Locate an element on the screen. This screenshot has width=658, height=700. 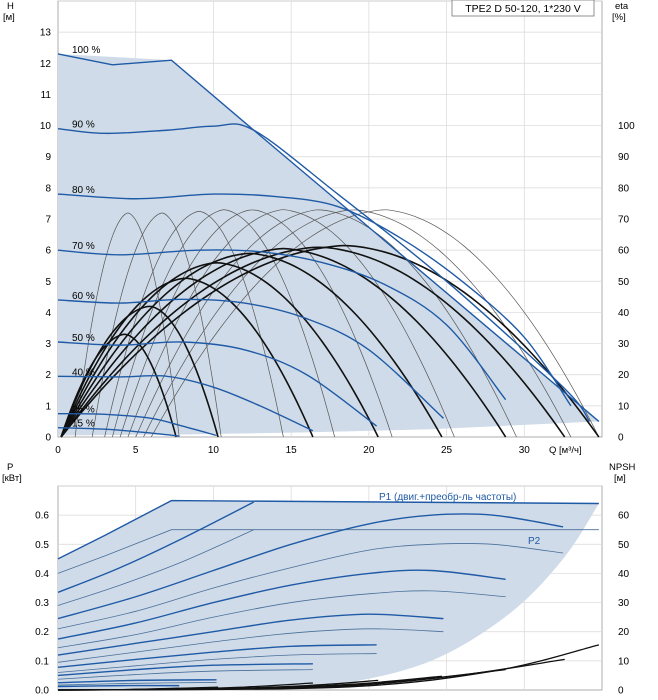
npsh-tick-label: 50 is located at coordinates (624, 545).